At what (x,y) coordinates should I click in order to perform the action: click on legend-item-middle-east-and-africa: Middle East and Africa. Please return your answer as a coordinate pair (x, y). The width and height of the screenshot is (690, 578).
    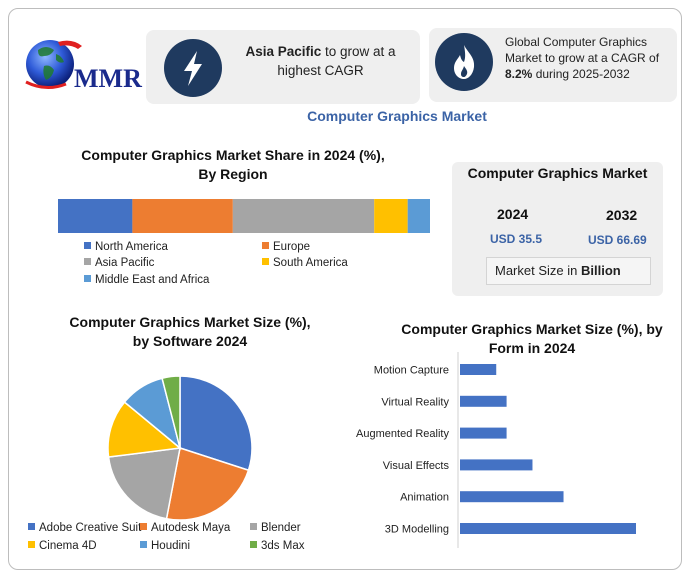
    Looking at the image, I should click on (146, 280).